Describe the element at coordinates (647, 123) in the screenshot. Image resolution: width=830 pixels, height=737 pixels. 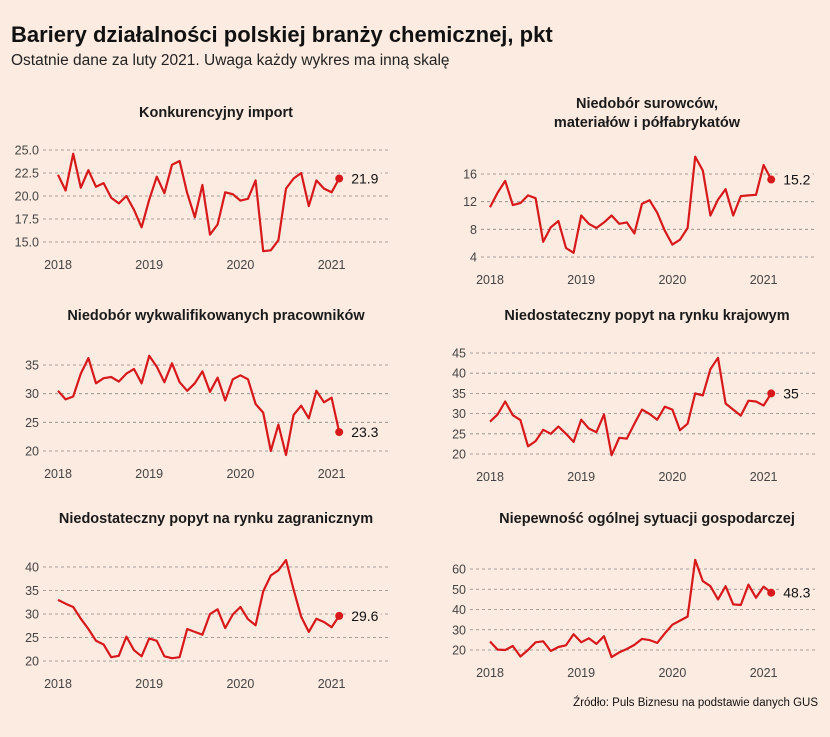
I see `panel-title: materiałów i półfabrykatów` at that location.